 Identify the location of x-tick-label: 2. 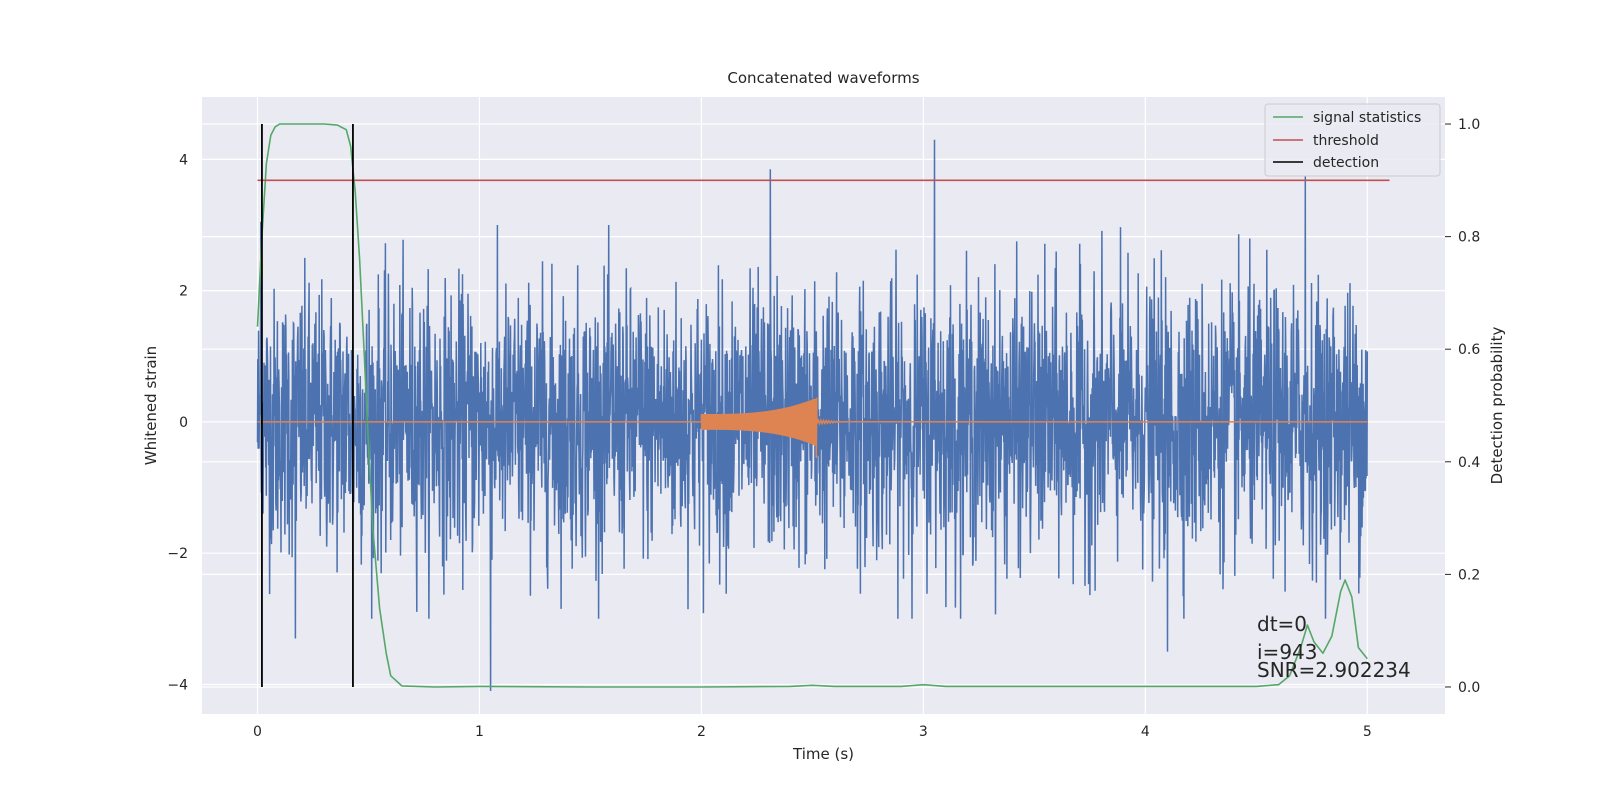
(701, 732).